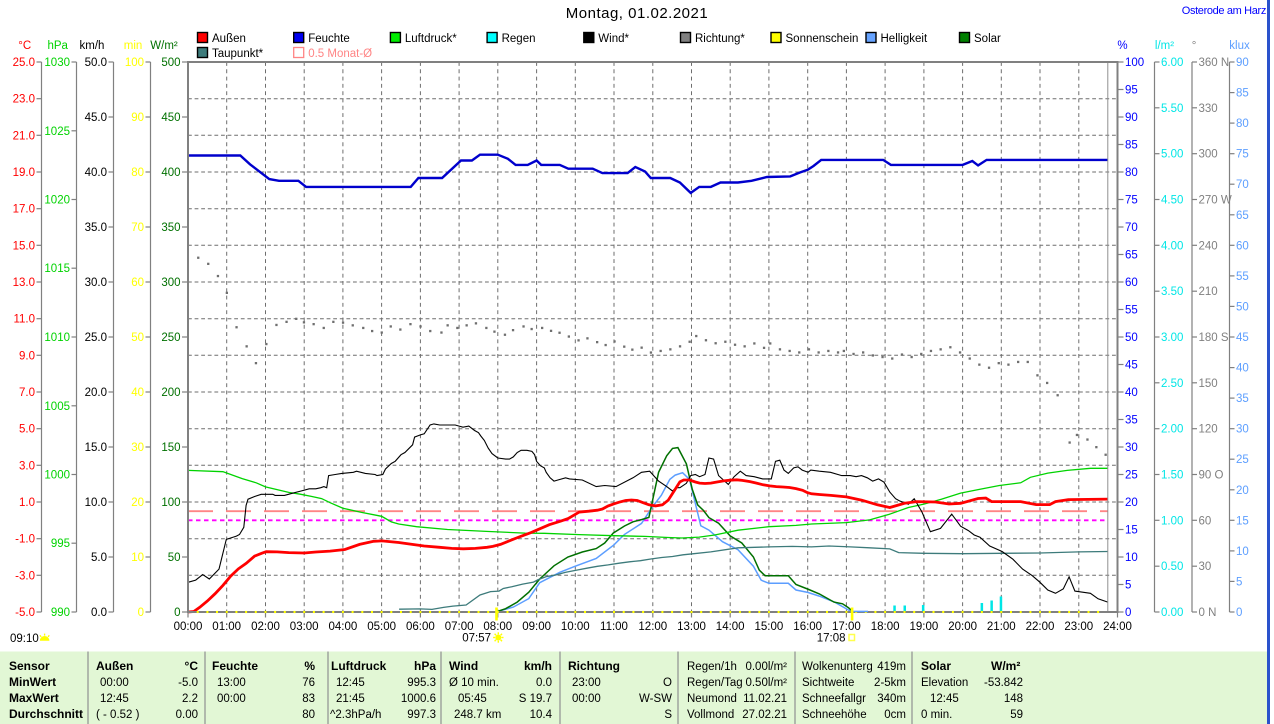 Image resolution: width=1274 pixels, height=724 pixels. What do you see at coordinates (421, 683) in the screenshot?
I see `svg-text: 995.3` at bounding box center [421, 683].